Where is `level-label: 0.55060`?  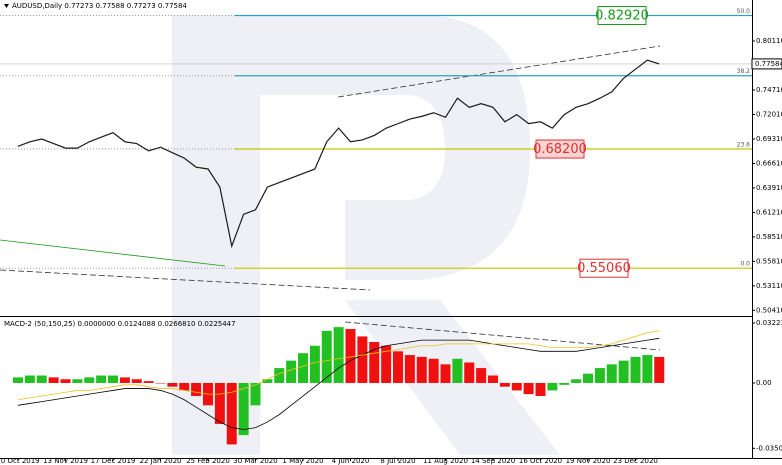 level-label: 0.55060 is located at coordinates (604, 268).